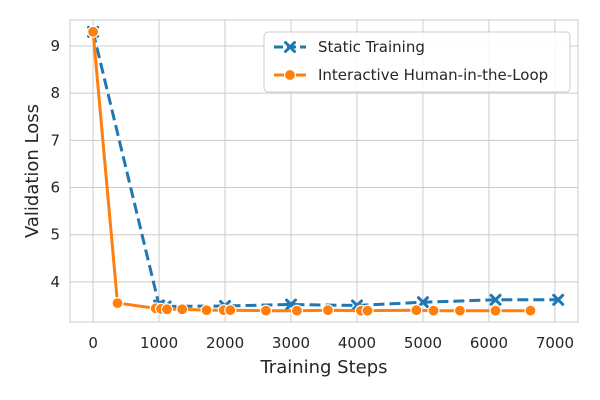 The image size is (600, 400). I want to click on x-tick-label: 6000, so click(489, 343).